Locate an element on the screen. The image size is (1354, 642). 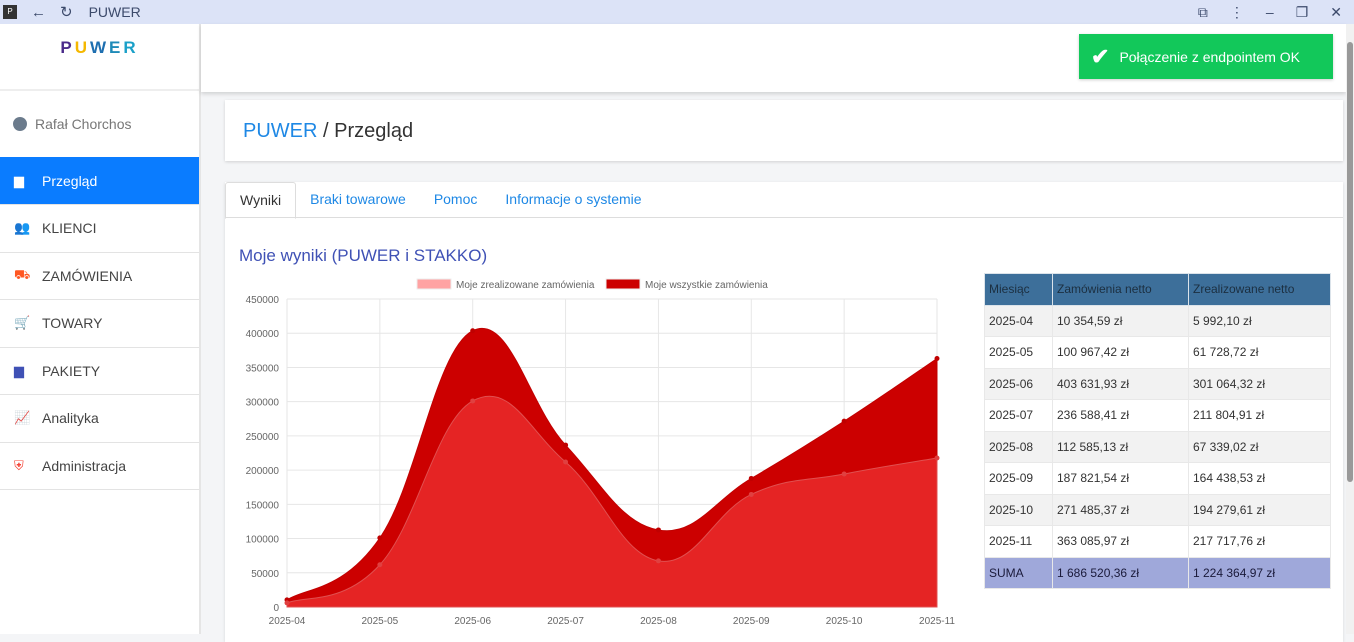
tab-0: Wyniki is located at coordinates (261, 200).